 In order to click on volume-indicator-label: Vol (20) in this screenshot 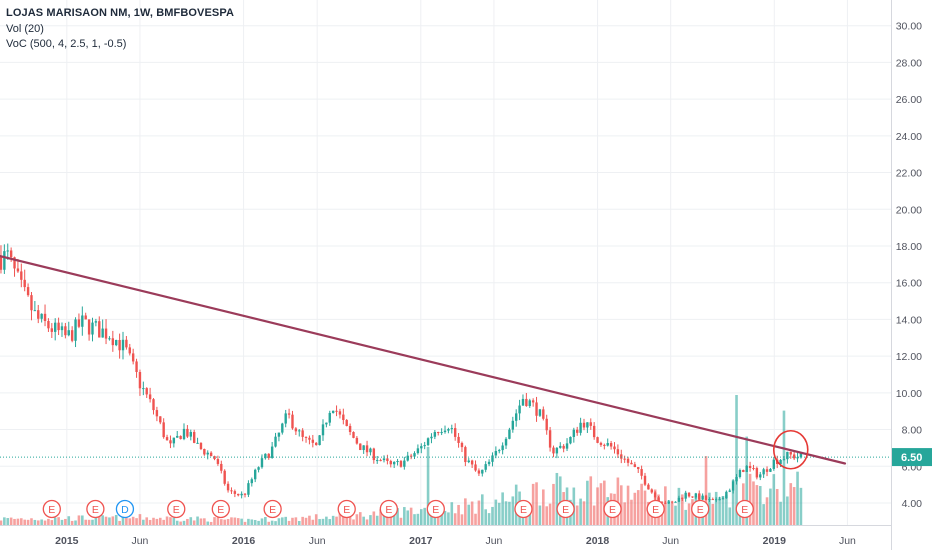, I will do `click(25, 28)`.